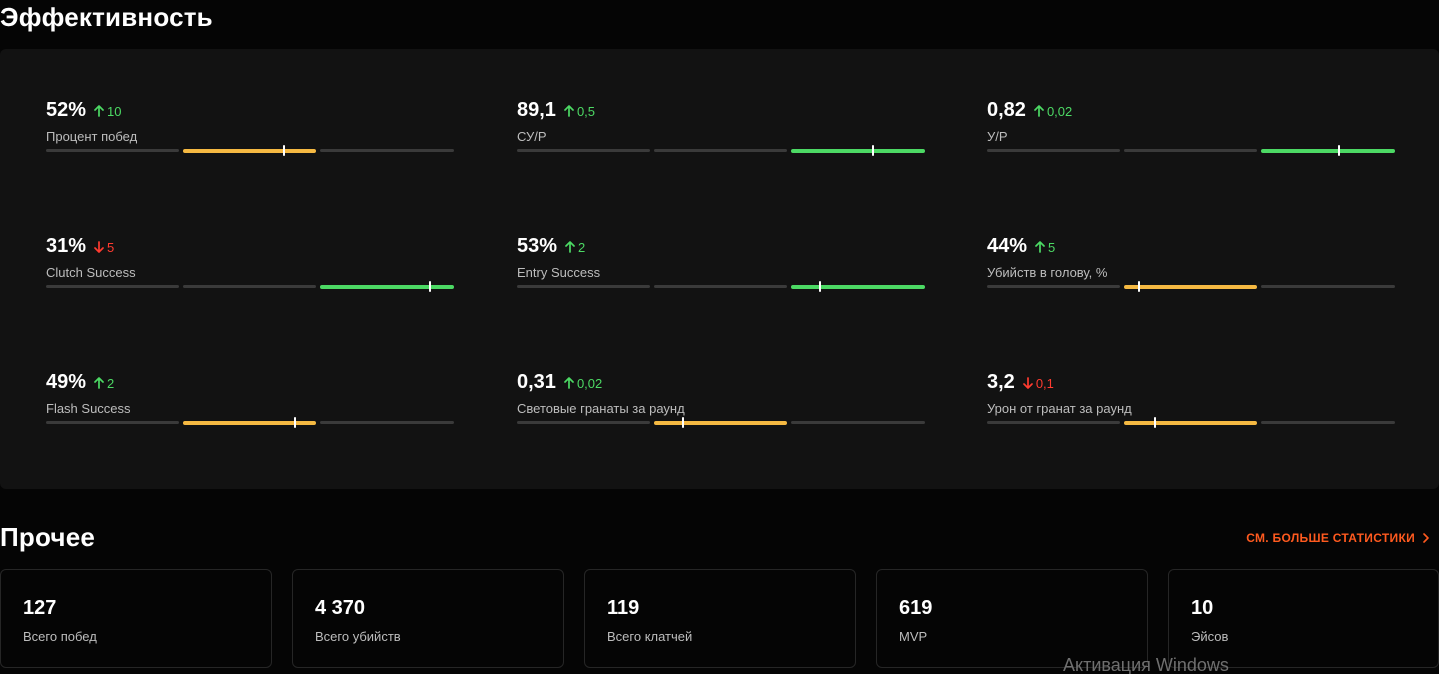  Describe the element at coordinates (66, 382) in the screenshot. I see `metric-value: 49%` at that location.